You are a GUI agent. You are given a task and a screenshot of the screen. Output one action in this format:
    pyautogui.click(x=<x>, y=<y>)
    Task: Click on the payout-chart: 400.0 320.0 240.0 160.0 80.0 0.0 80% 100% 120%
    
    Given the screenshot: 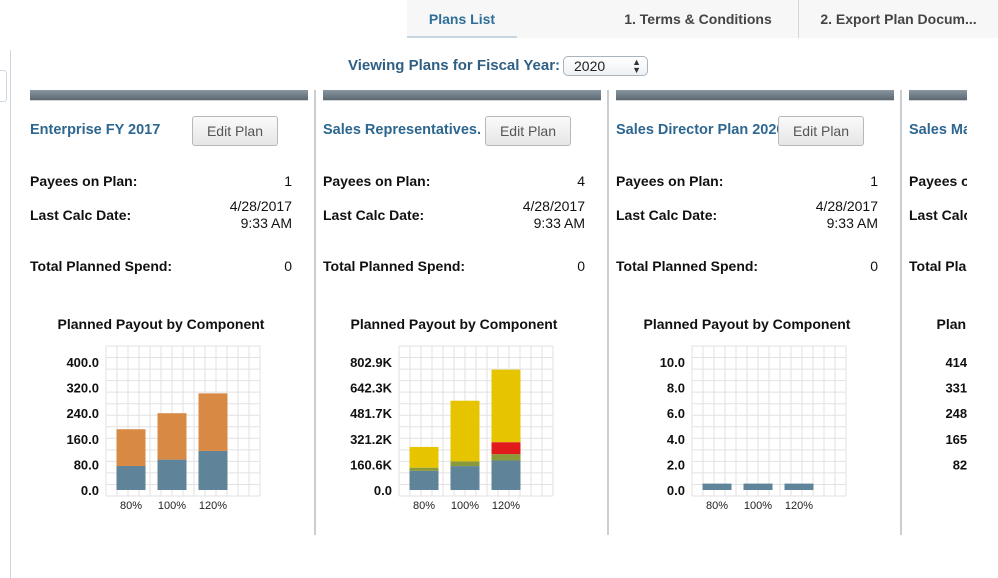 What is the action you would take?
    pyautogui.click(x=163, y=428)
    